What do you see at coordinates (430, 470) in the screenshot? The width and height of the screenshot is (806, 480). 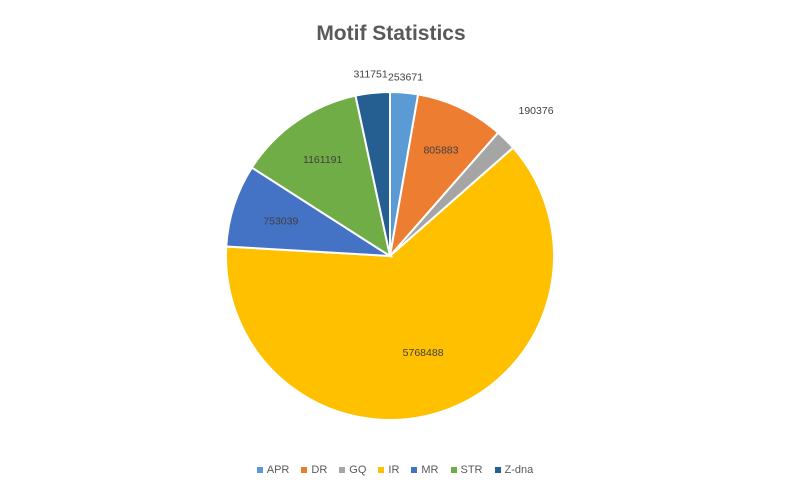 I see `legend-label: MR` at bounding box center [430, 470].